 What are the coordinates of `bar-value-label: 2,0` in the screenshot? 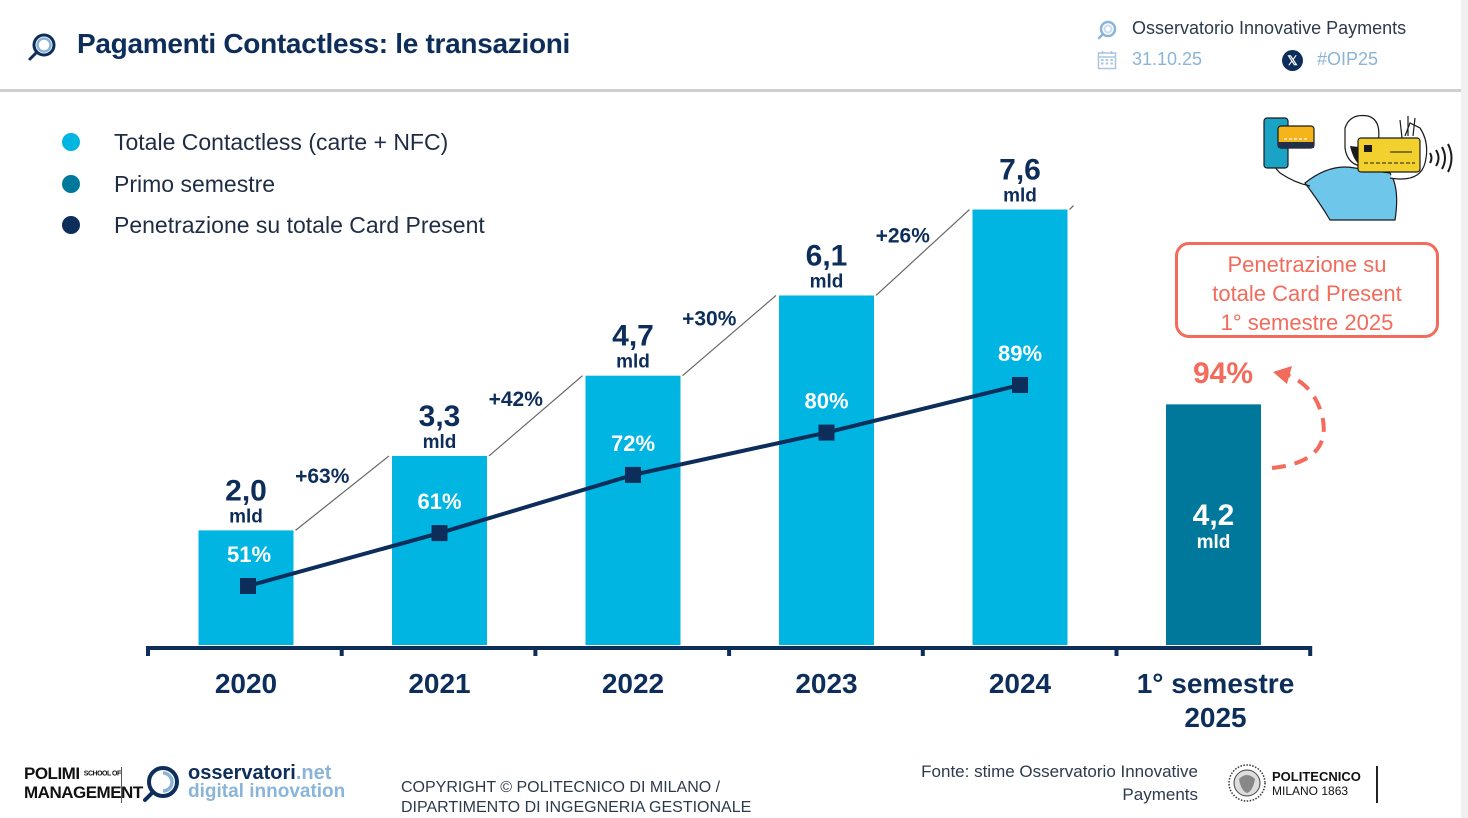 It's located at (246, 490).